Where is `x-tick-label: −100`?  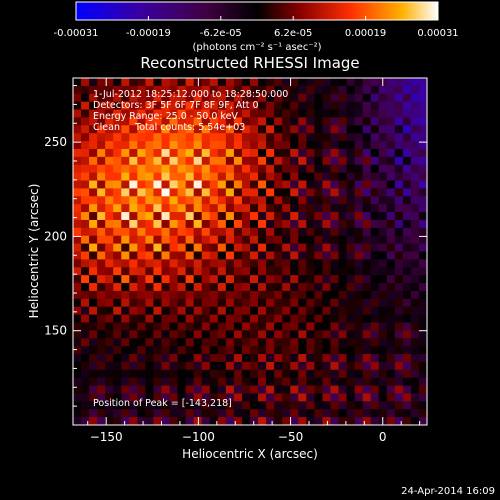
x-tick-label: −100 is located at coordinates (198, 437).